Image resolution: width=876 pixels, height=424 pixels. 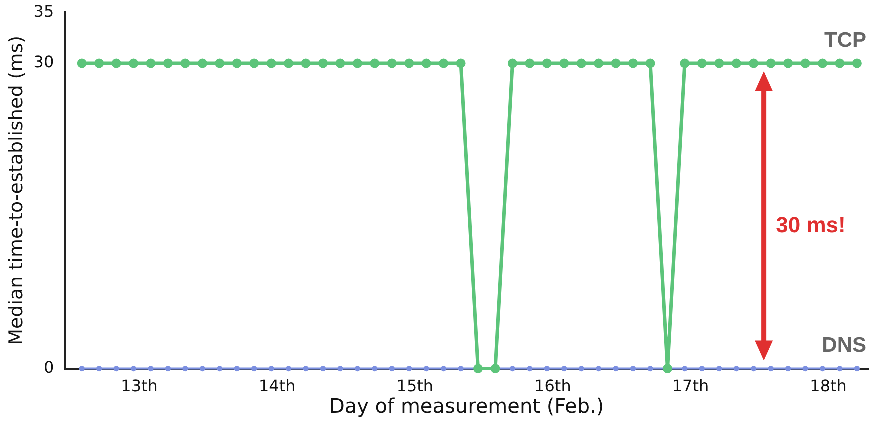 What do you see at coordinates (466, 406) in the screenshot?
I see `x-axis-title: Day of measurement (Feb.)` at bounding box center [466, 406].